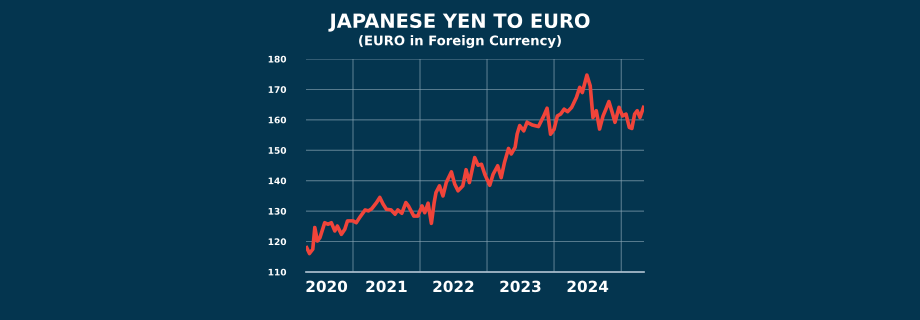  What do you see at coordinates (459, 22) in the screenshot?
I see `chart-title: JAPANESE YEN TO EURO` at bounding box center [459, 22].